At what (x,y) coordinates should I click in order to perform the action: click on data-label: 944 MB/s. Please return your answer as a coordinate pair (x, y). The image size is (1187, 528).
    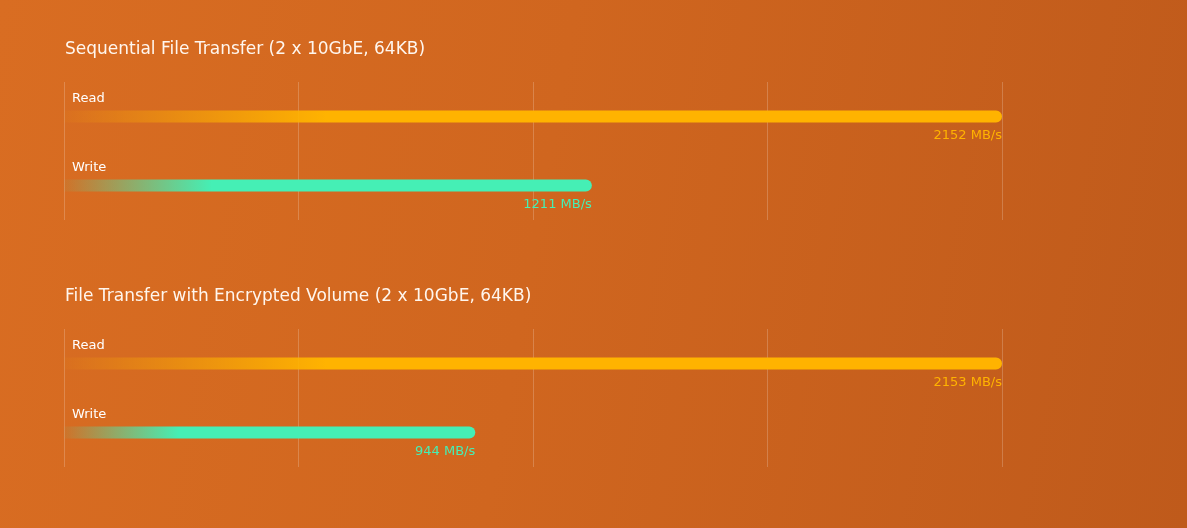
    Looking at the image, I should click on (445, 450).